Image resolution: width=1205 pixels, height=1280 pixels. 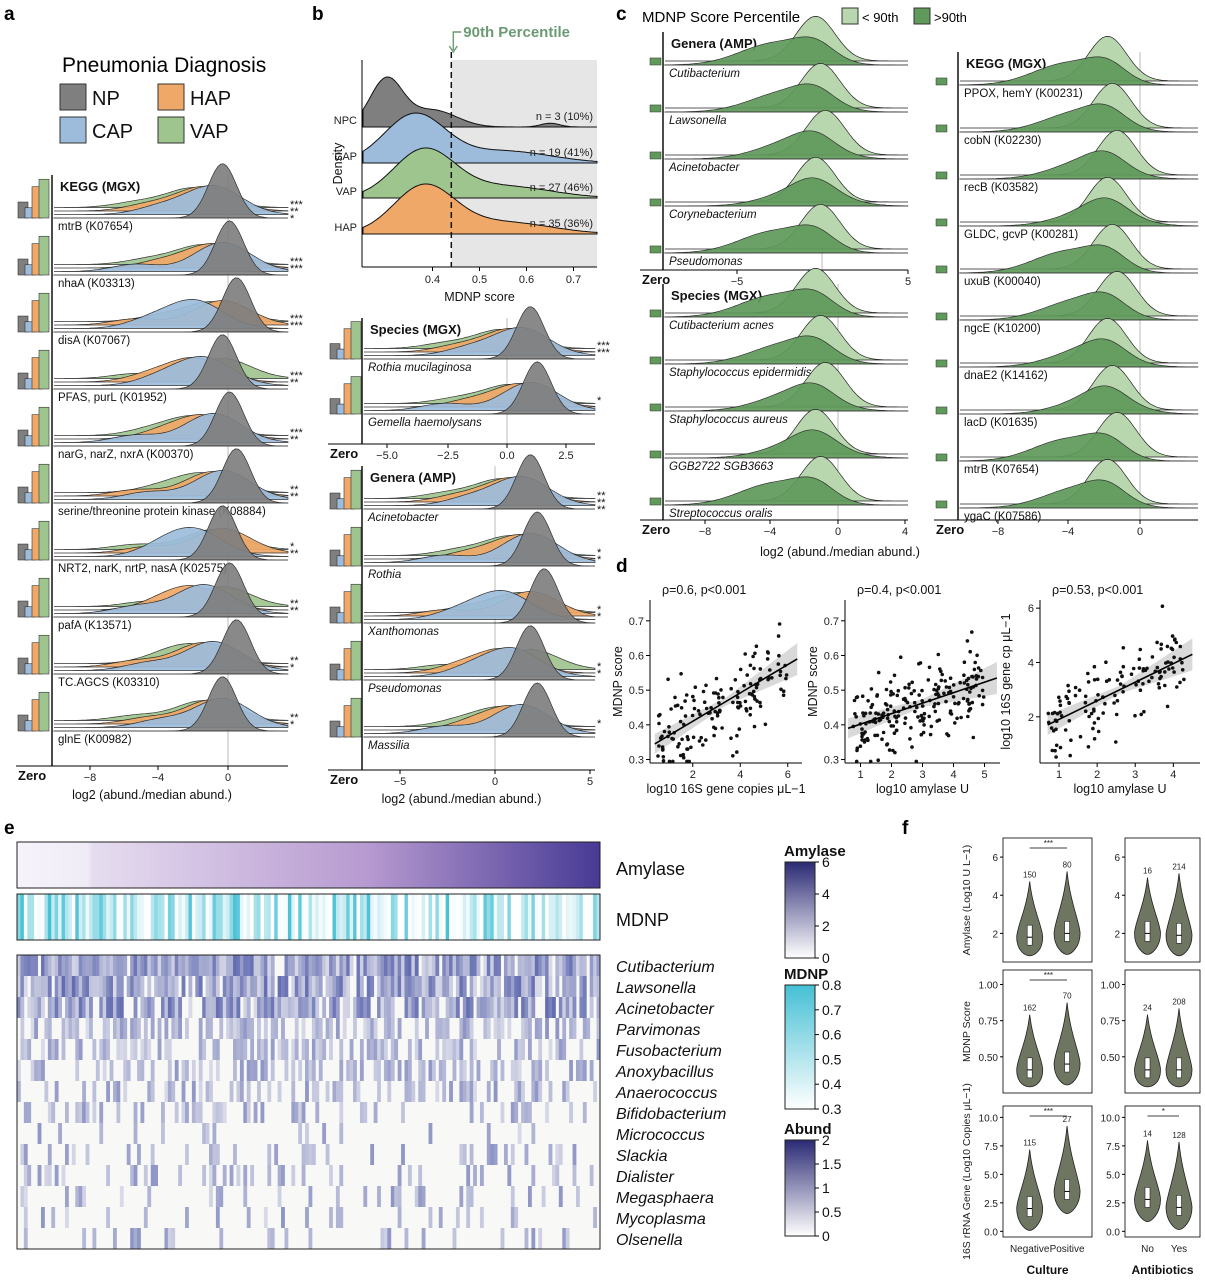 I want to click on violin-count: 208, so click(x=1179, y=1001).